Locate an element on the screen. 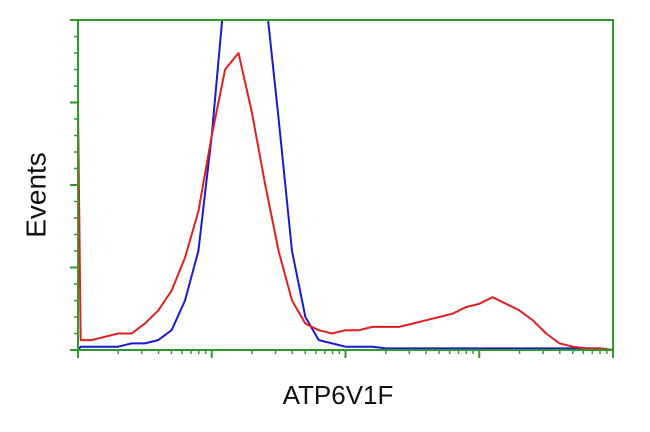 The height and width of the screenshot is (432, 650). x-axis-label: ATP6V1F is located at coordinates (338, 395).